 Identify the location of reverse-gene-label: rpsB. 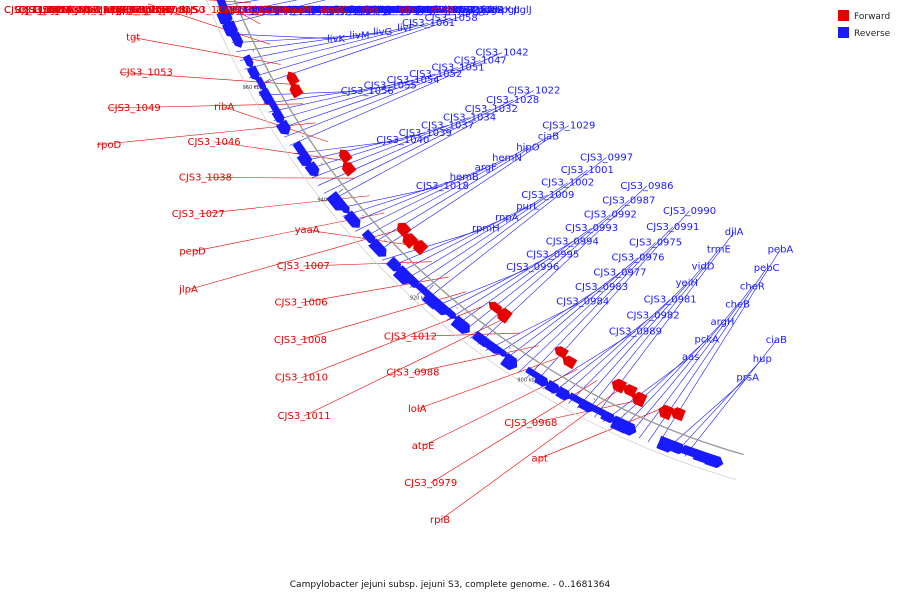
(465, 10).